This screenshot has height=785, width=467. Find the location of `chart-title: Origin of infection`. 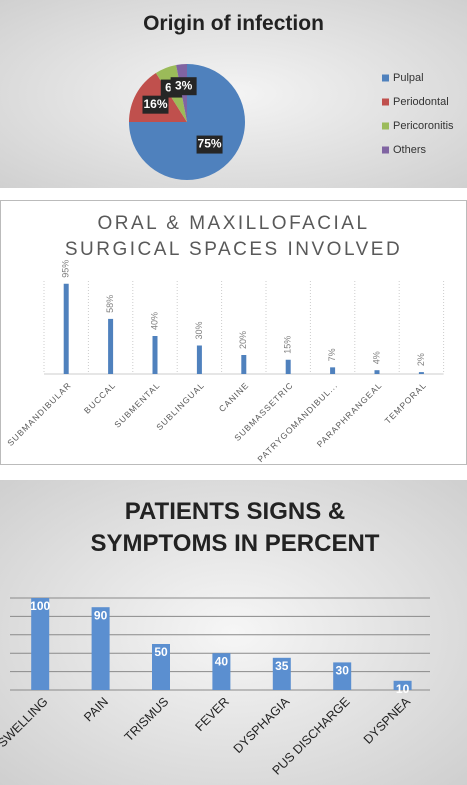

chart-title: Origin of infection is located at coordinates (233, 23).